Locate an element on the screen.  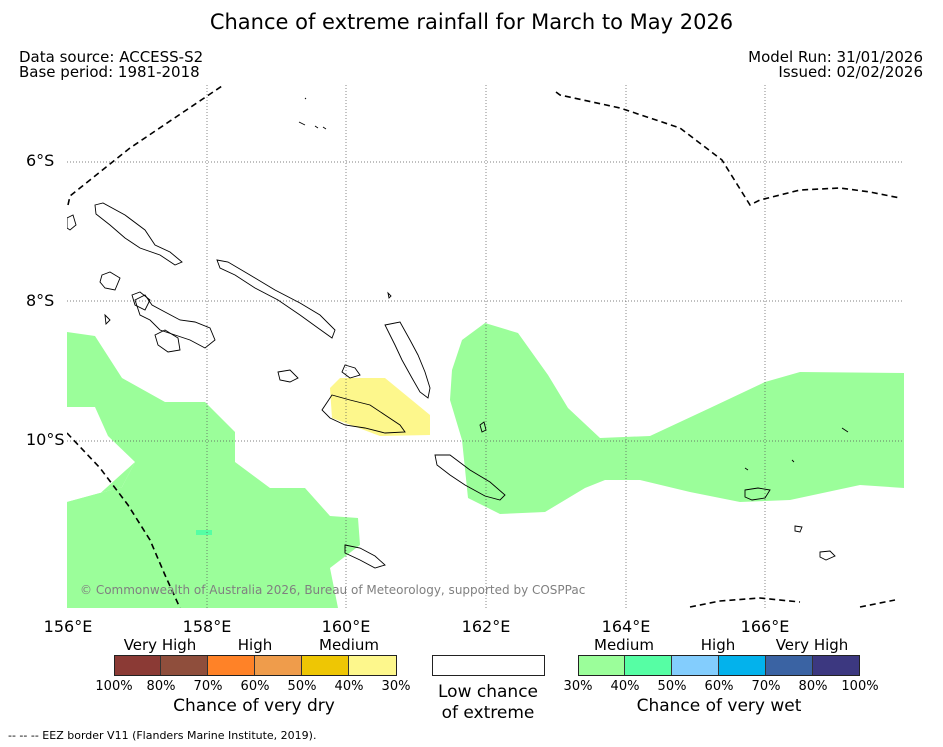
wet-tick: 80% is located at coordinates (813, 686).